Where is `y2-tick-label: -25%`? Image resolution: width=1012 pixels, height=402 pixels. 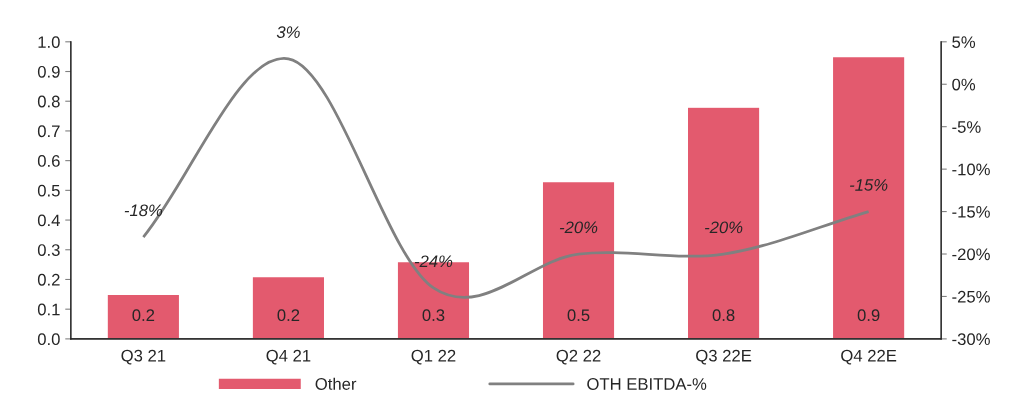 y2-tick-label: -25% is located at coordinates (971, 296).